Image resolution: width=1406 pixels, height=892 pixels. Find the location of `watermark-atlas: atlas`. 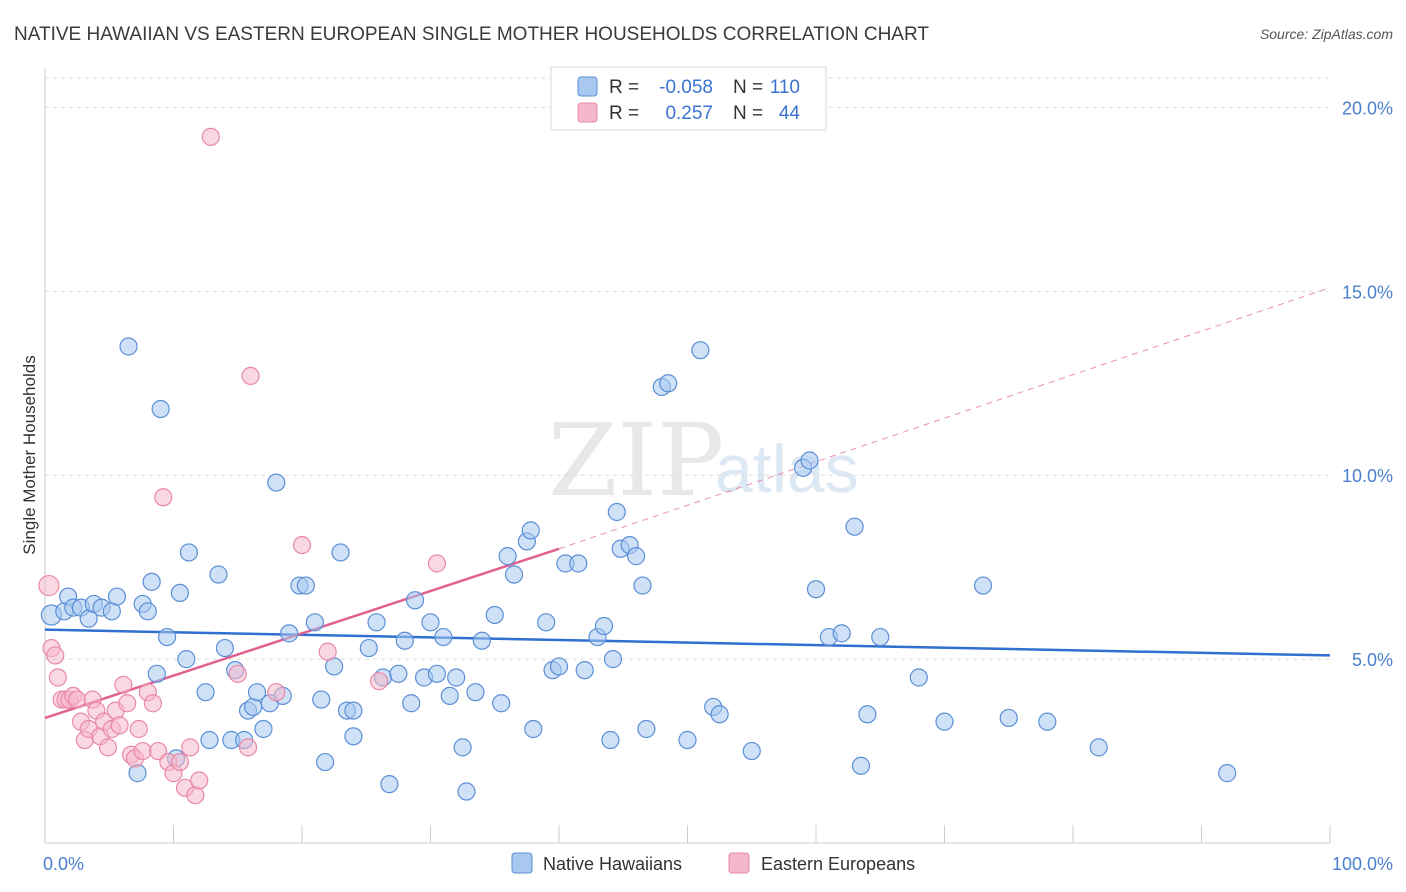

watermark-atlas: atlas is located at coordinates (787, 469).